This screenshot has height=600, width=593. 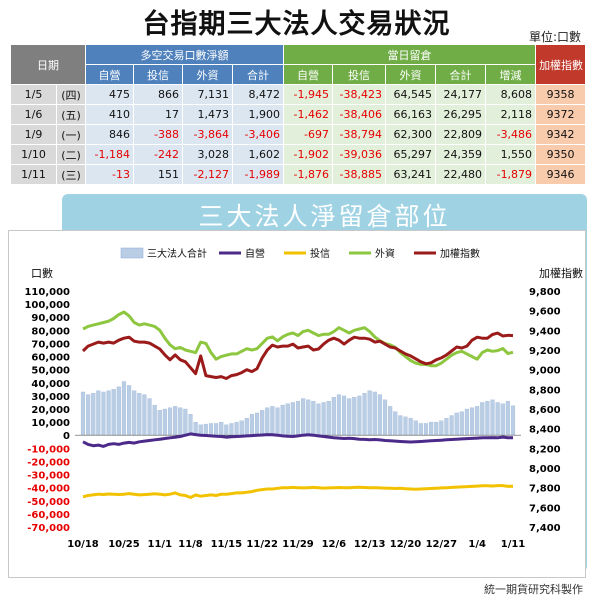 What do you see at coordinates (158, 154) in the screenshot?
I see `futures-cell: -242` at bounding box center [158, 154].